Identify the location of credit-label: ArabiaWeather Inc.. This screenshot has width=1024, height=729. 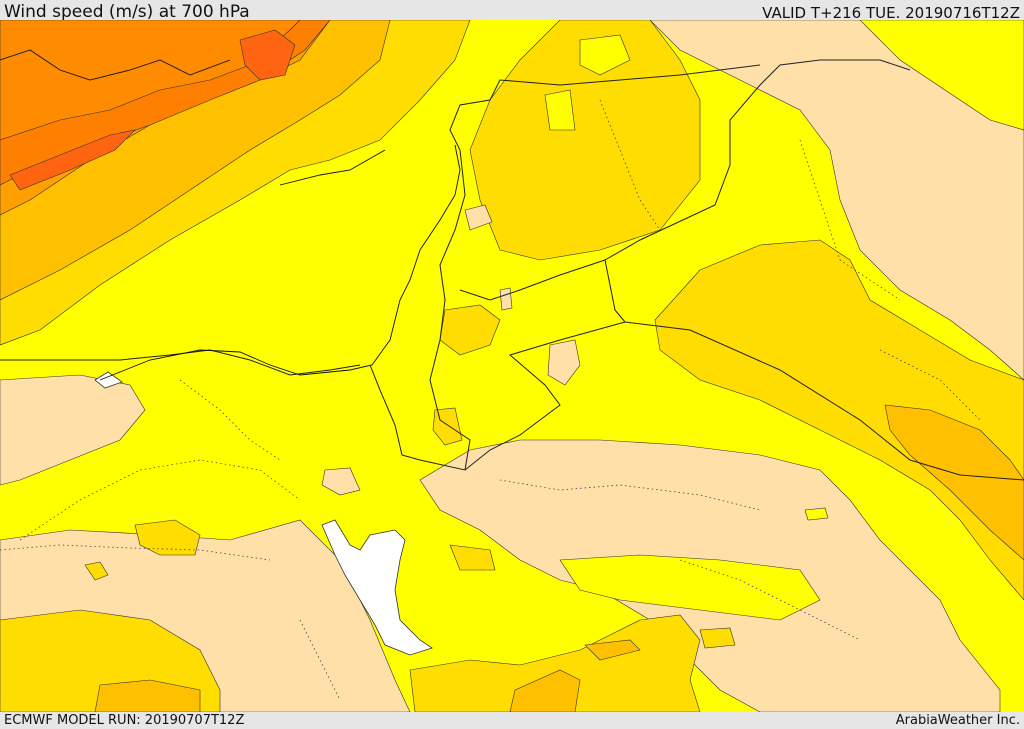
(957, 720).